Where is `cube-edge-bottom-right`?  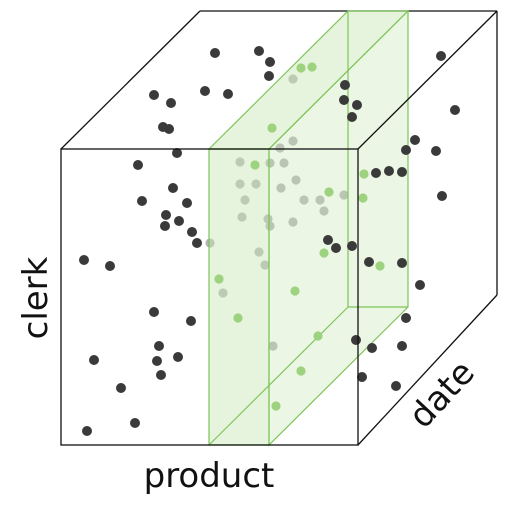
cube-edge-bottom-right is located at coordinates (427, 370).